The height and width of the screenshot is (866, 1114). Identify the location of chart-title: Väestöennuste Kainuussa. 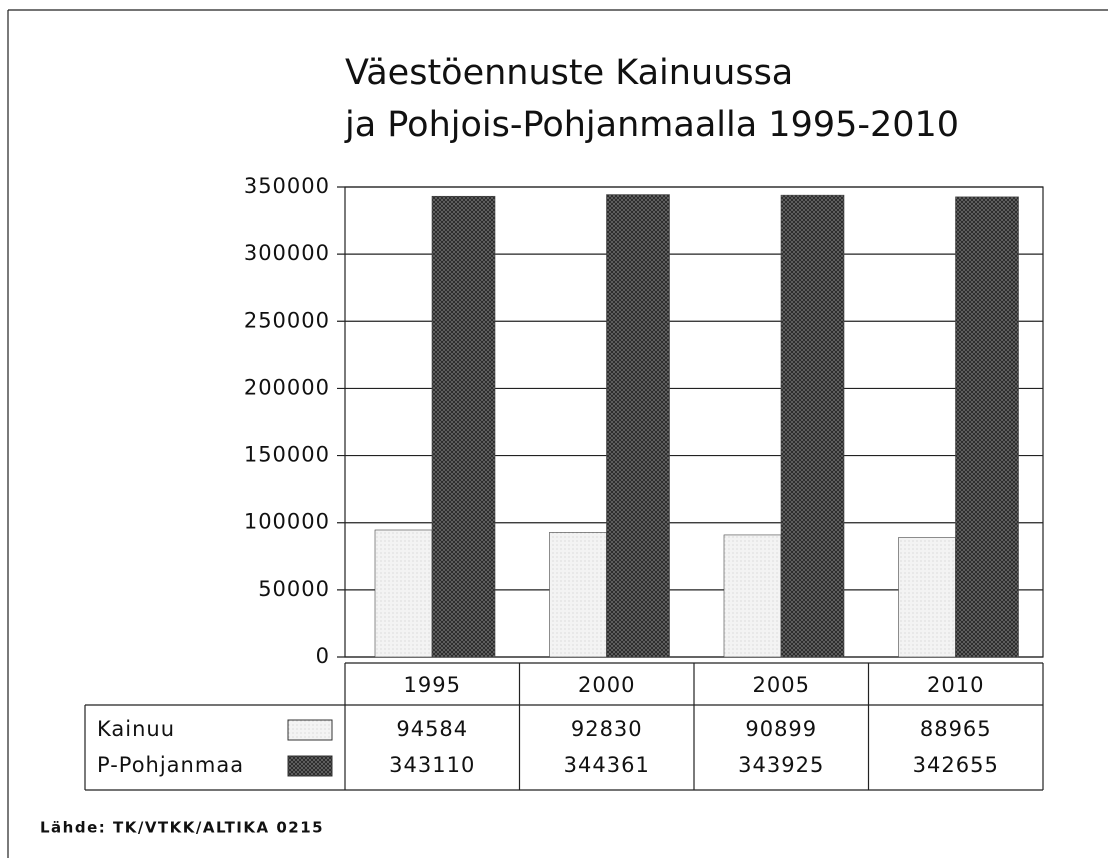
(569, 73).